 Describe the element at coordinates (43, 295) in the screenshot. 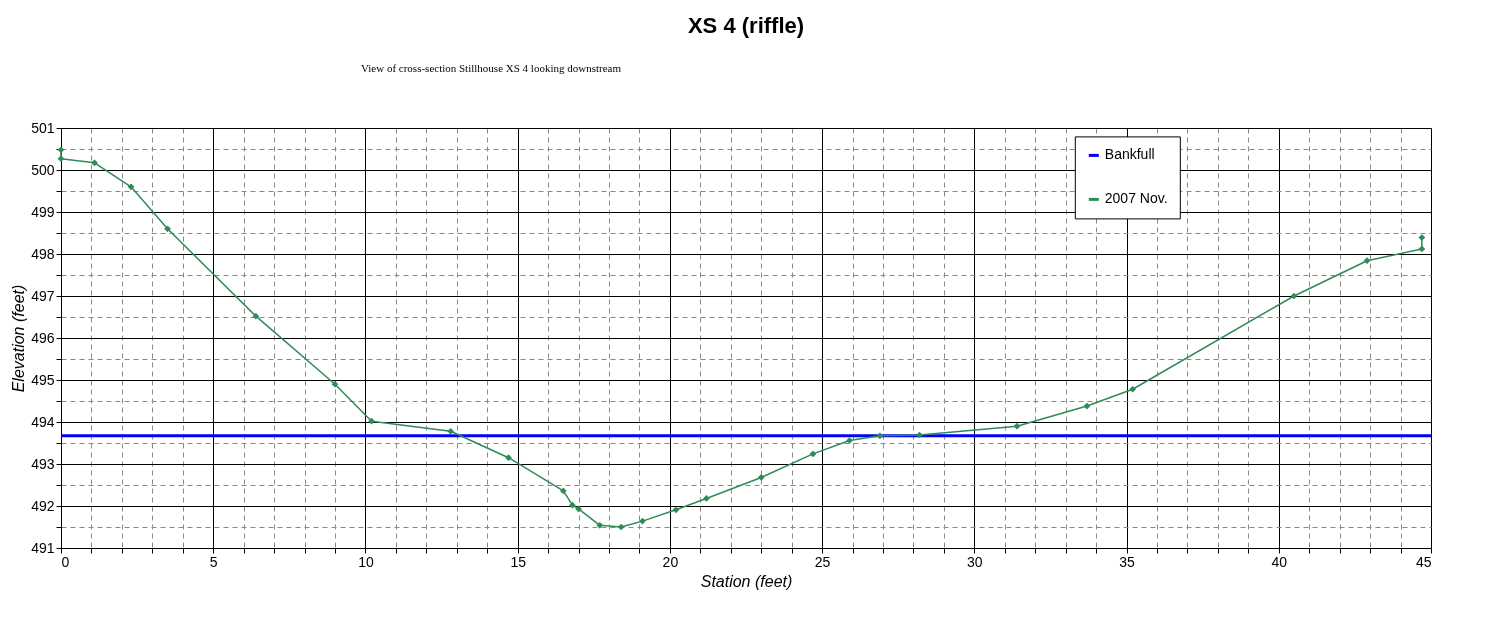

I see `y-tick-label: 497` at that location.